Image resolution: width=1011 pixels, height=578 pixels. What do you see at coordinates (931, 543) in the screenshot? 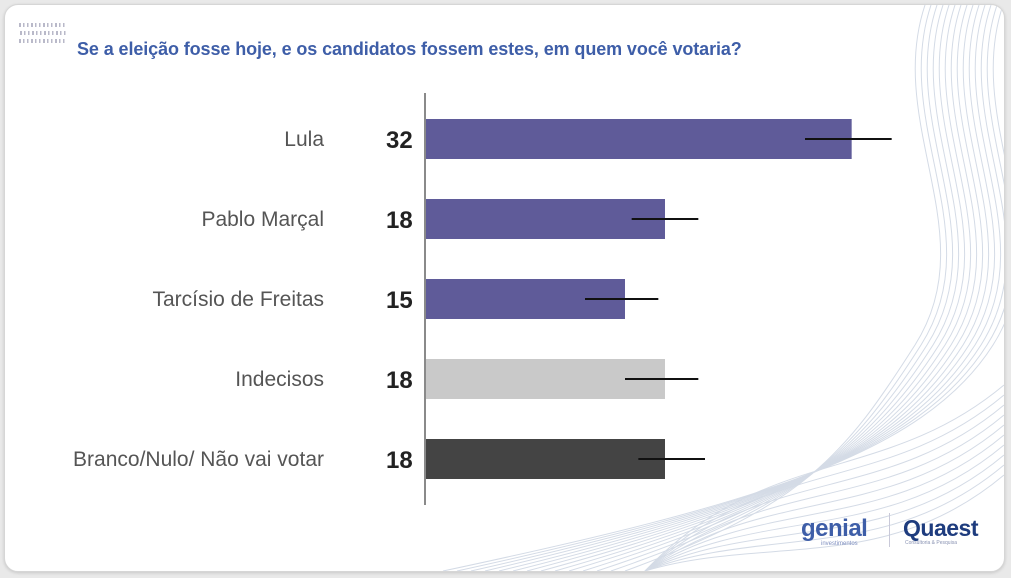
I see `quaest-logo-subtitle: Consultoria & Pesquisa` at bounding box center [931, 543].